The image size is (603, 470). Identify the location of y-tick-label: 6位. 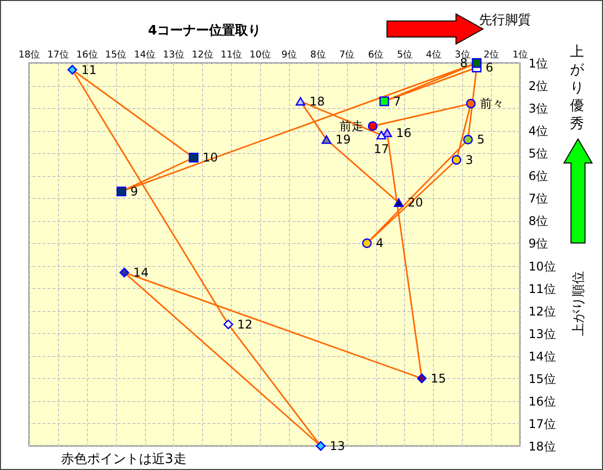
(538, 176).